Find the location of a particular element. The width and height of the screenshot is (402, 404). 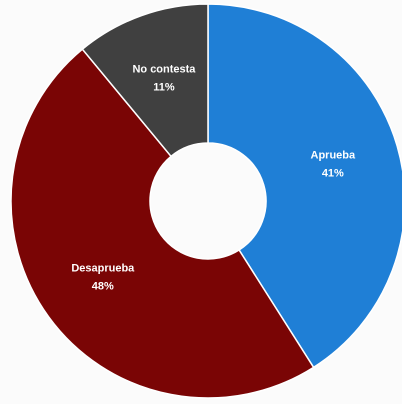

value-label: 41% is located at coordinates (333, 174).